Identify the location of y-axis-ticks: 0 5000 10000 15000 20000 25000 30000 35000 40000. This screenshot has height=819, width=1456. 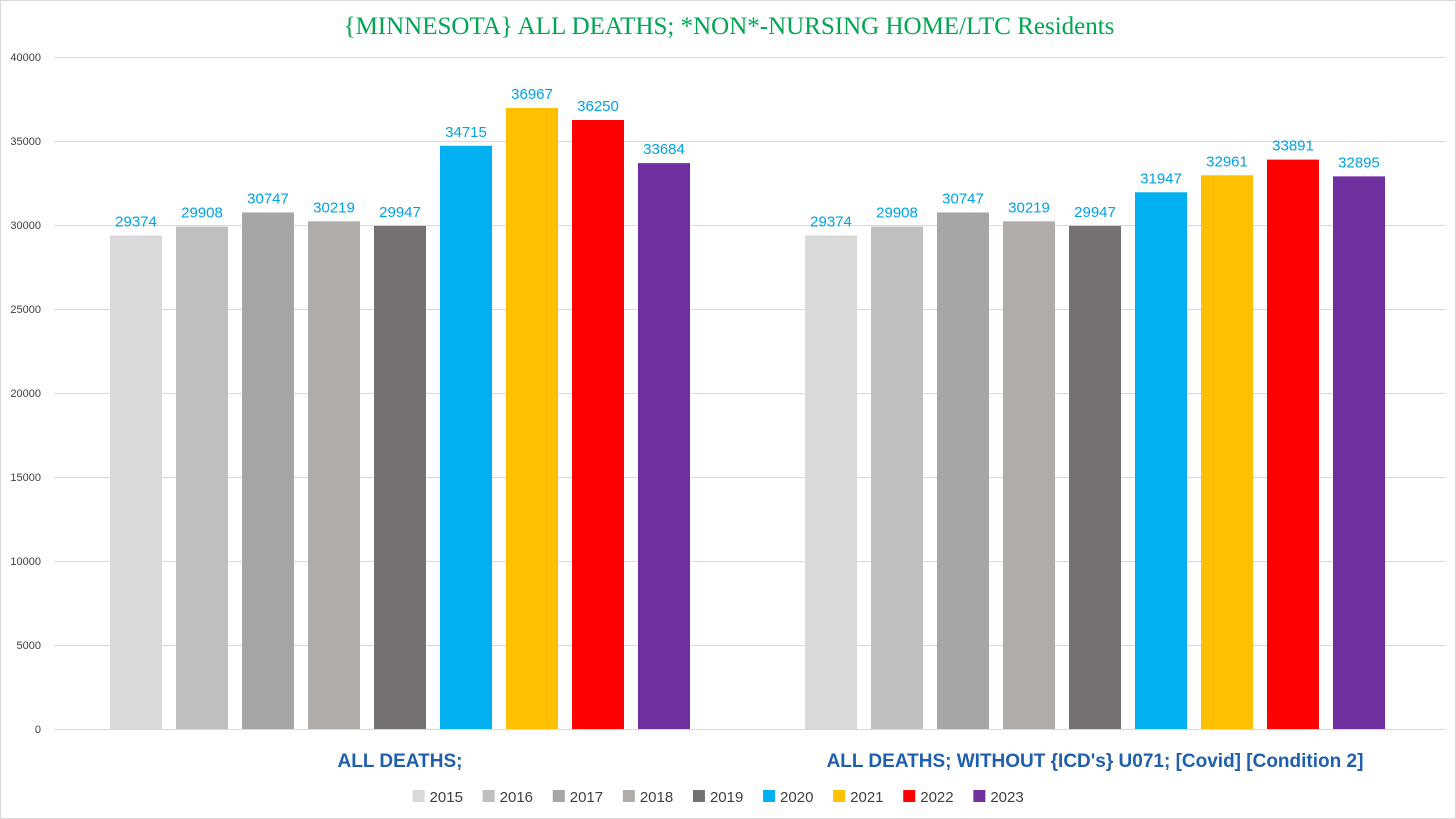
(25, 394).